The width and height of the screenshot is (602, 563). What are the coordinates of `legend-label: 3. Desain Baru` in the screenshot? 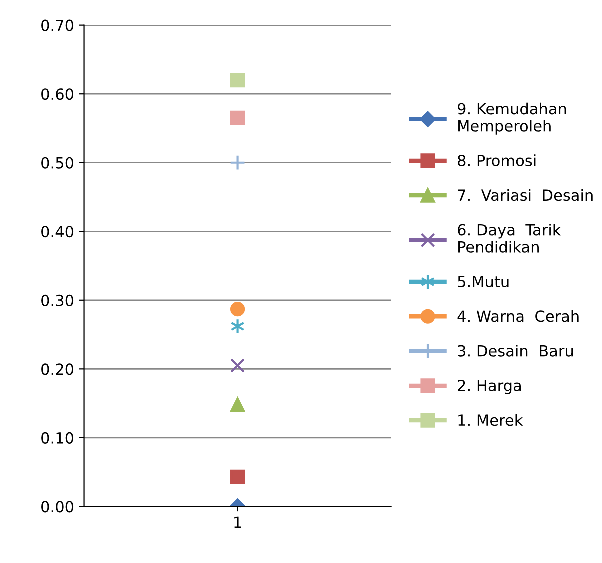 It's located at (515, 351).